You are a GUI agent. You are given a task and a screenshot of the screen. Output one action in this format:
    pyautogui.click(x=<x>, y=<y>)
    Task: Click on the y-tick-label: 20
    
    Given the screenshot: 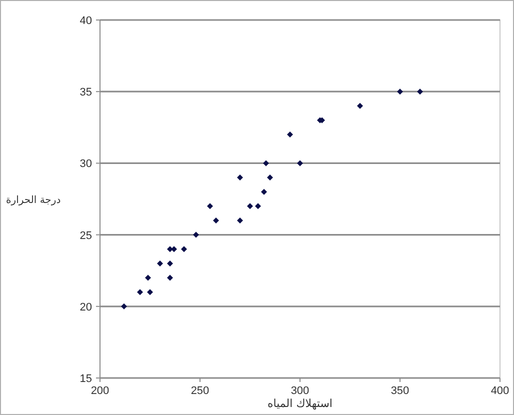 What is the action you would take?
    pyautogui.click(x=86, y=307)
    